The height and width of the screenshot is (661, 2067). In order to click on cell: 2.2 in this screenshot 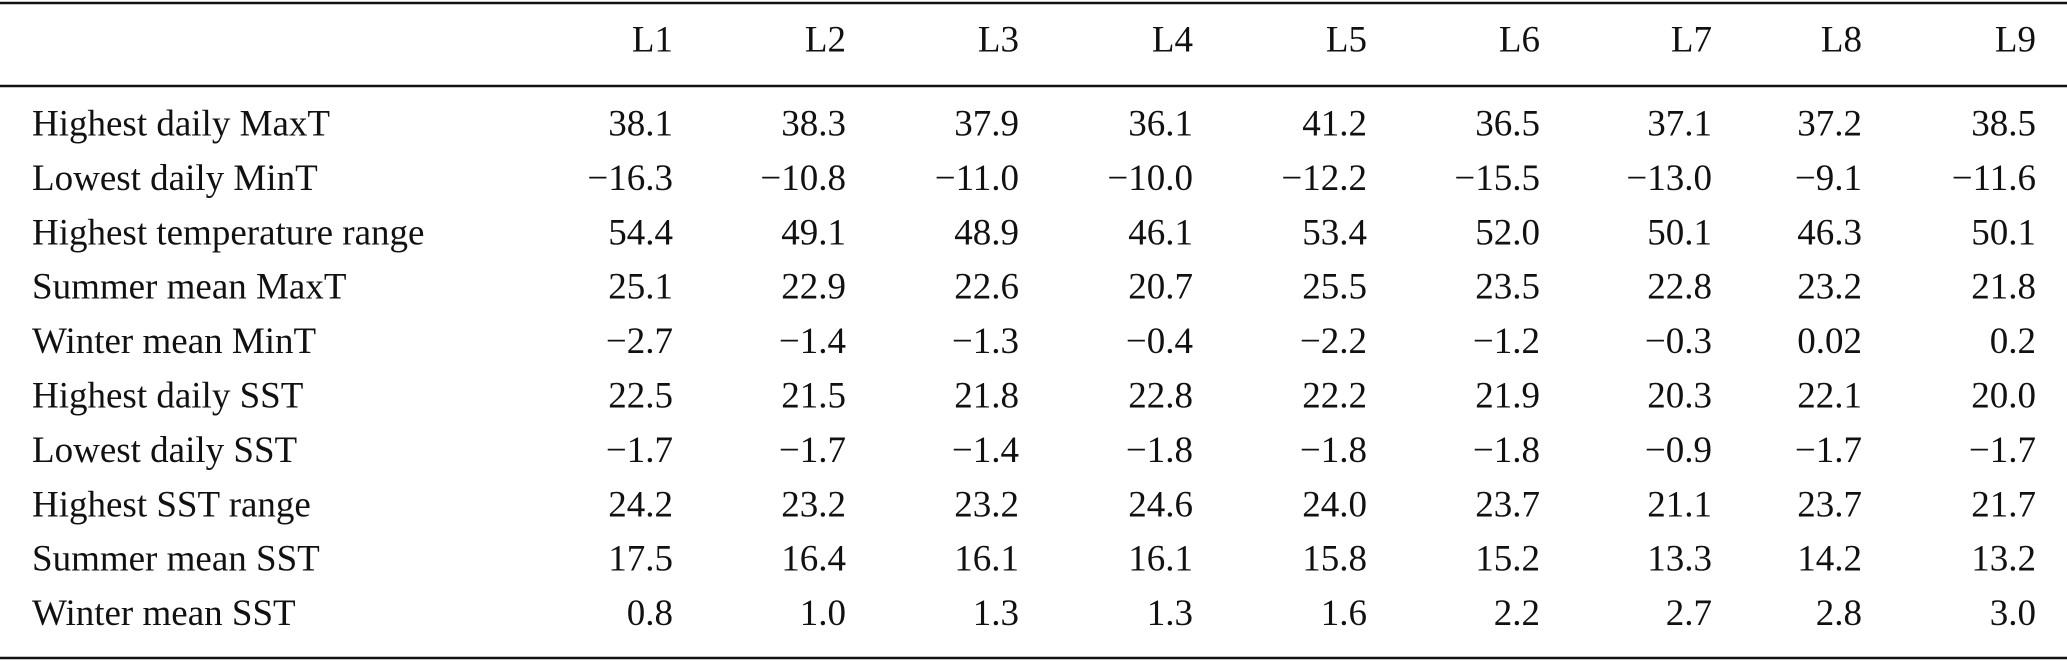, I will do `click(1517, 613)`.